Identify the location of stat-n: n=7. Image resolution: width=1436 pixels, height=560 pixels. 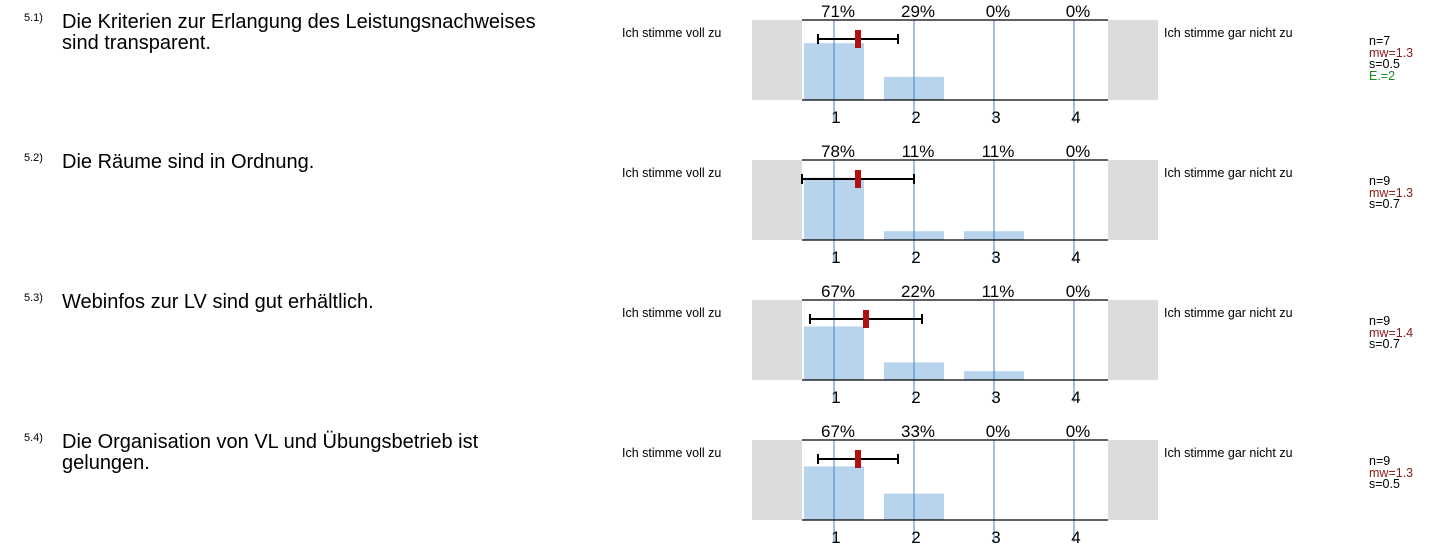
(1380, 41).